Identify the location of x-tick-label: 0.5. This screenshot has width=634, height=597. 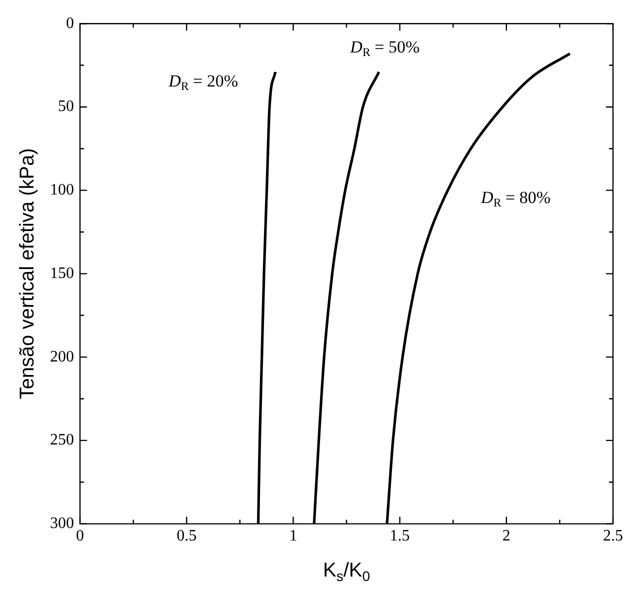
(186, 536).